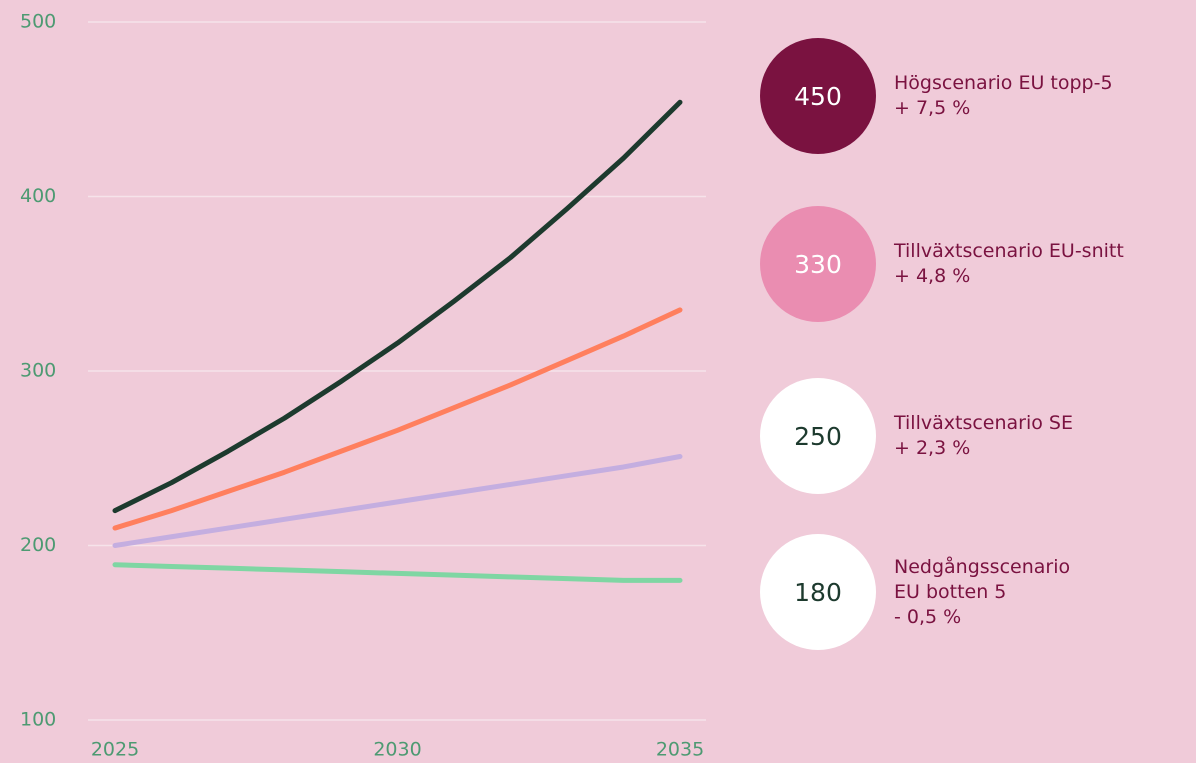 The width and height of the screenshot is (1196, 763). I want to click on x-tick-label: 2035, so click(680, 750).